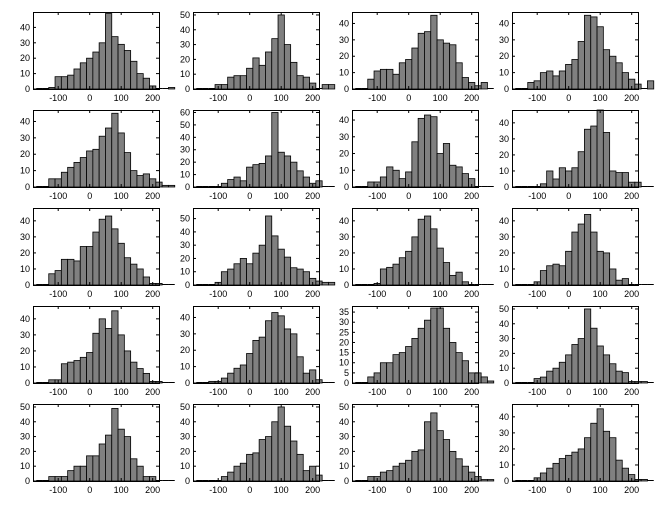  Describe the element at coordinates (417, 448) in the screenshot. I see `histogram-panel: -100 0 100 200 0 10 20 30 40 50` at that location.